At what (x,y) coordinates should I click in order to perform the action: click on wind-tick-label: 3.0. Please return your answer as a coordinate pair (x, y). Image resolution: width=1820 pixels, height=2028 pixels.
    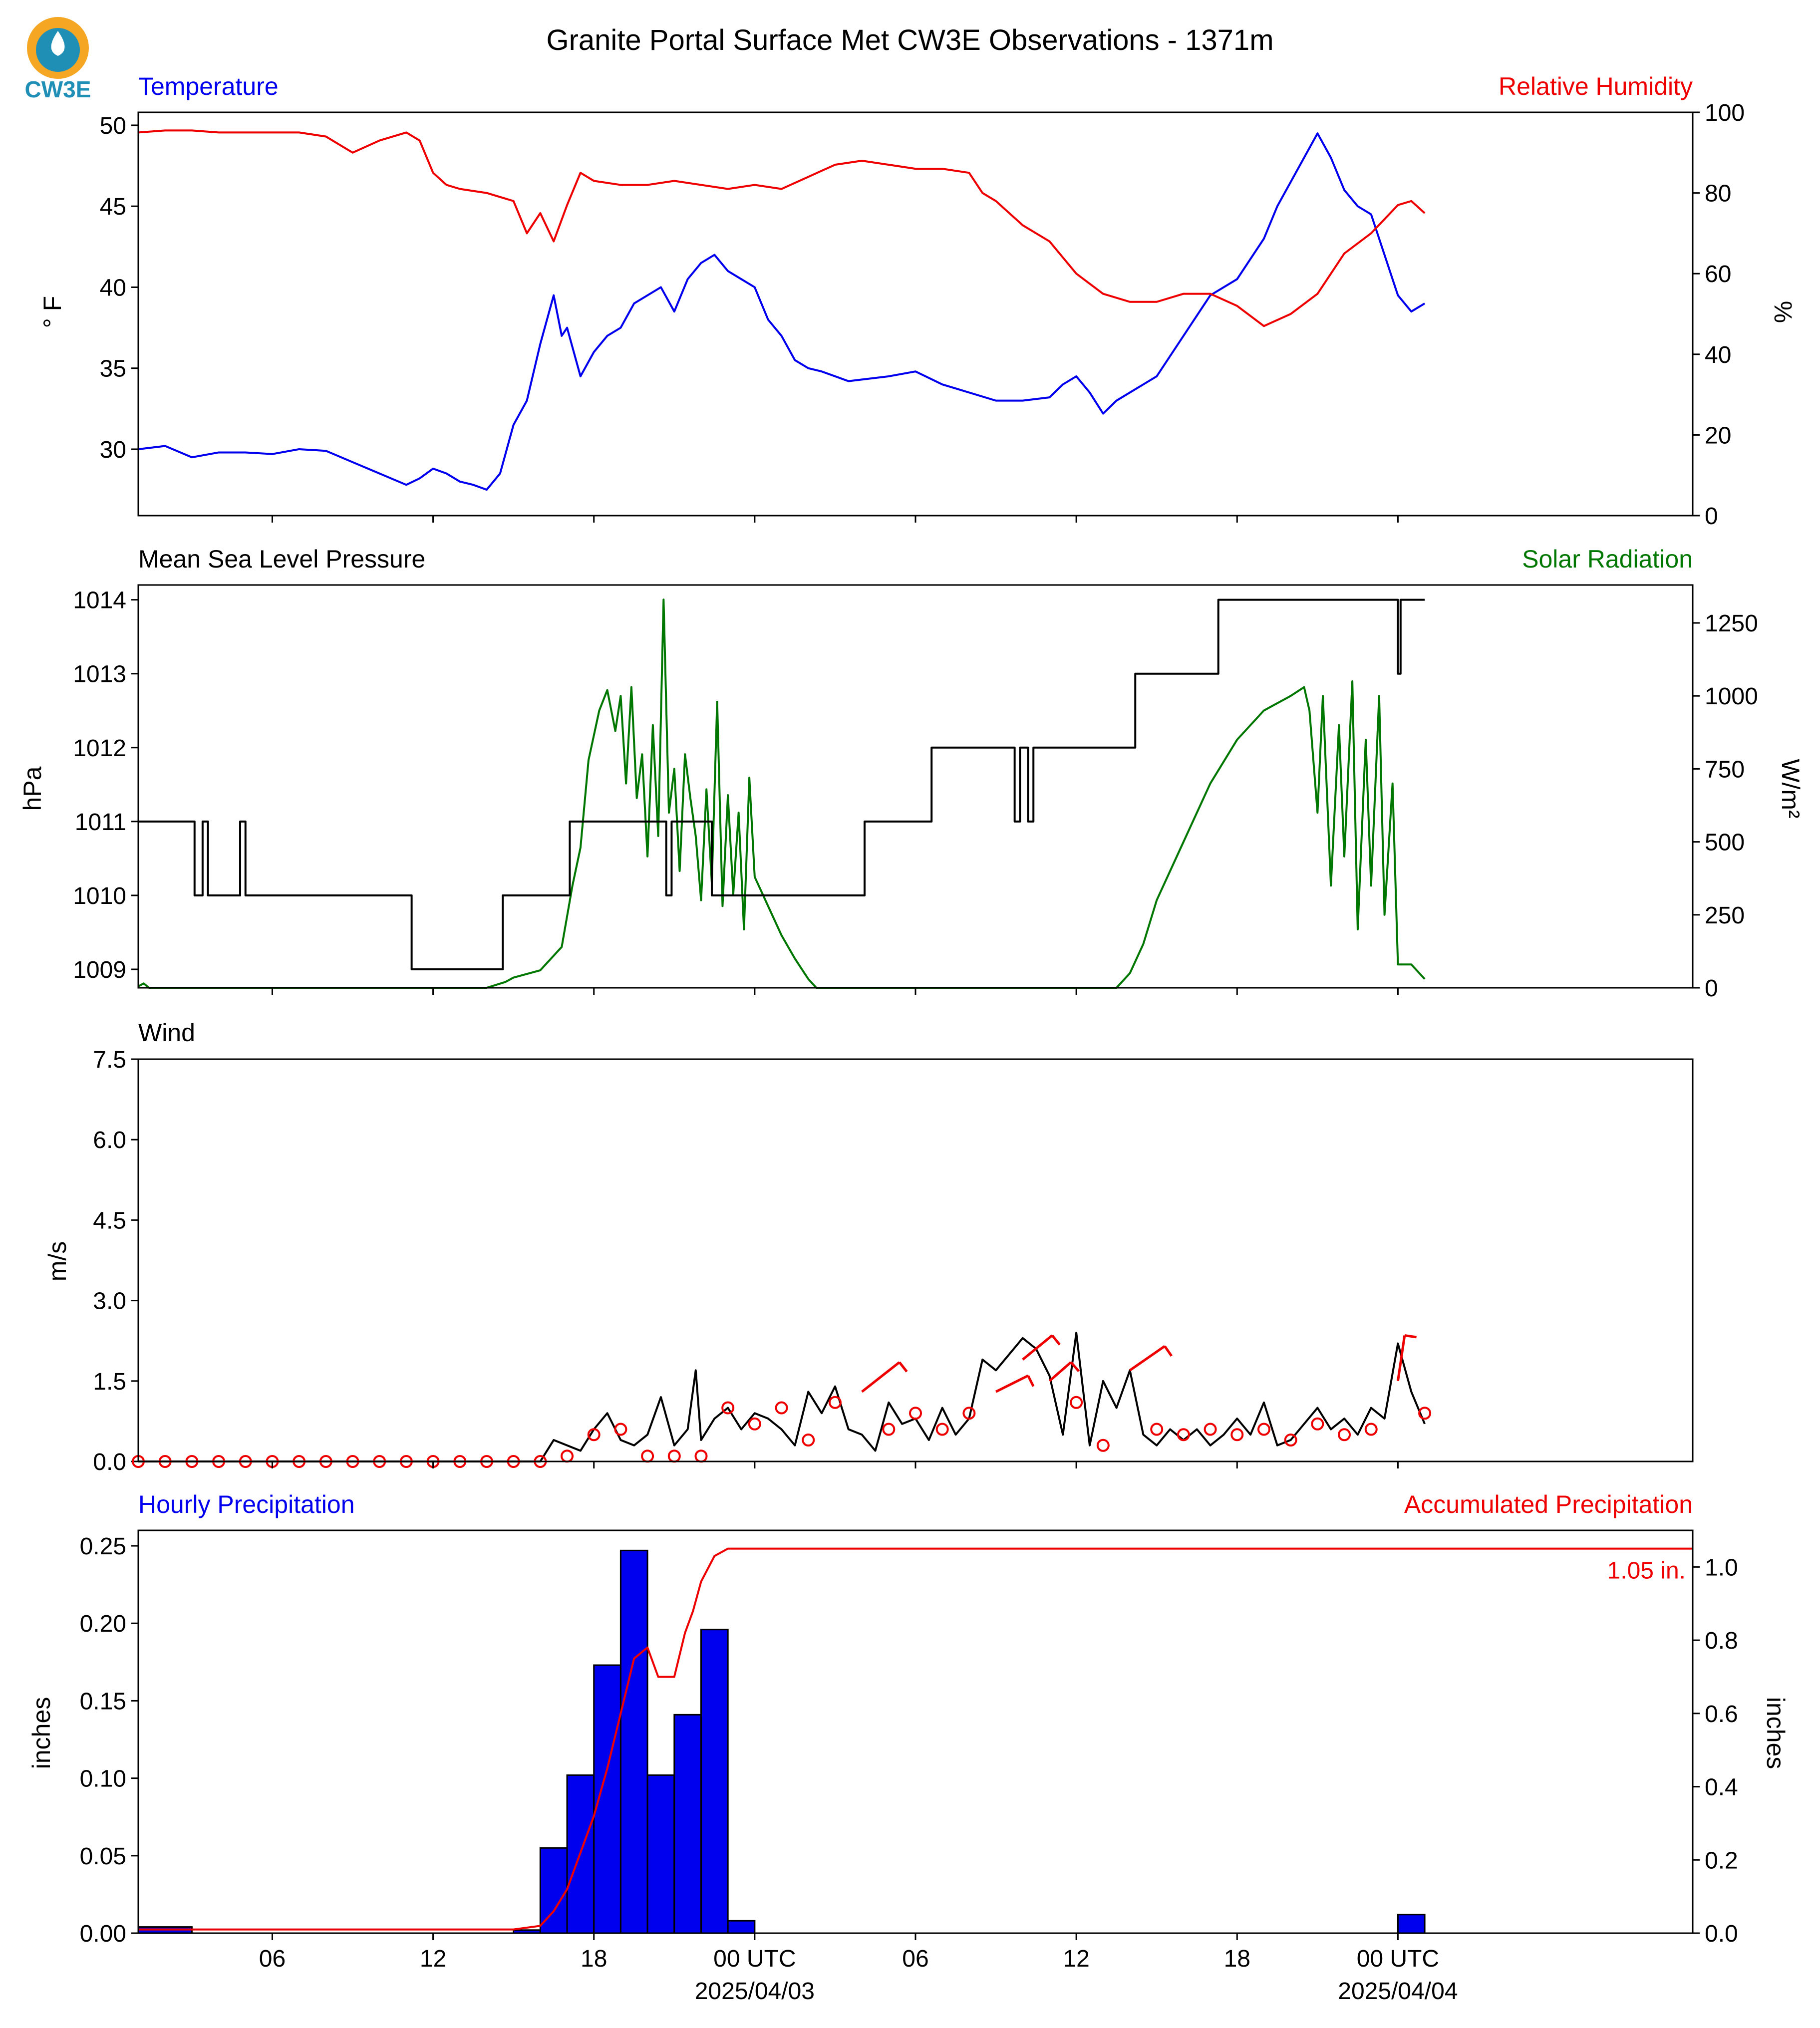
    Looking at the image, I should click on (109, 1301).